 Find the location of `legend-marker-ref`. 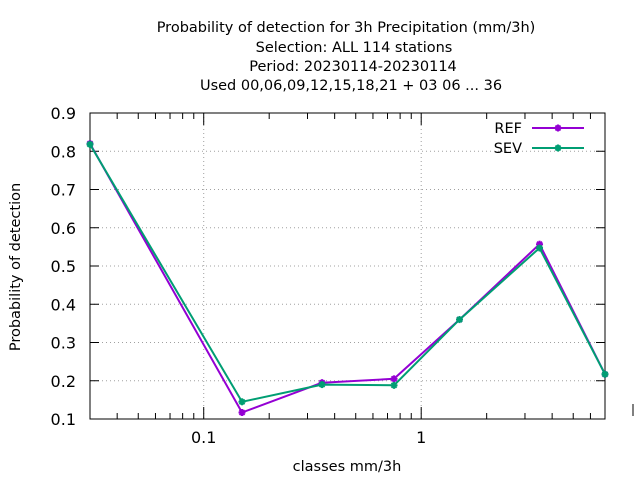

legend-marker-ref is located at coordinates (558, 128).